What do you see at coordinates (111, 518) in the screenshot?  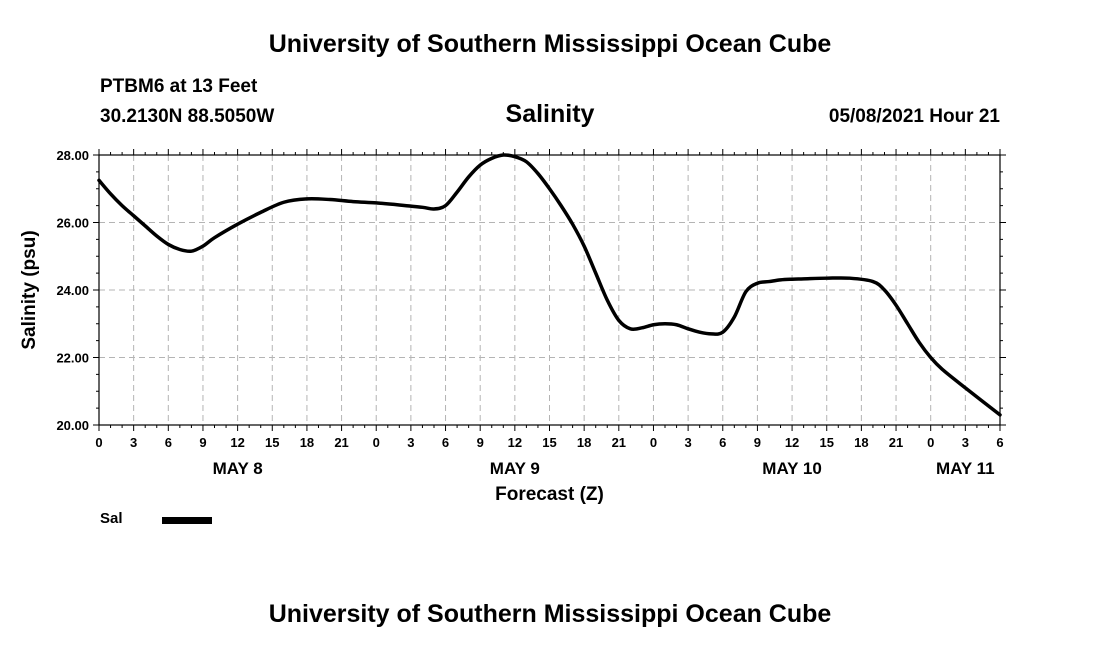 I see `legend-label: Sal` at bounding box center [111, 518].